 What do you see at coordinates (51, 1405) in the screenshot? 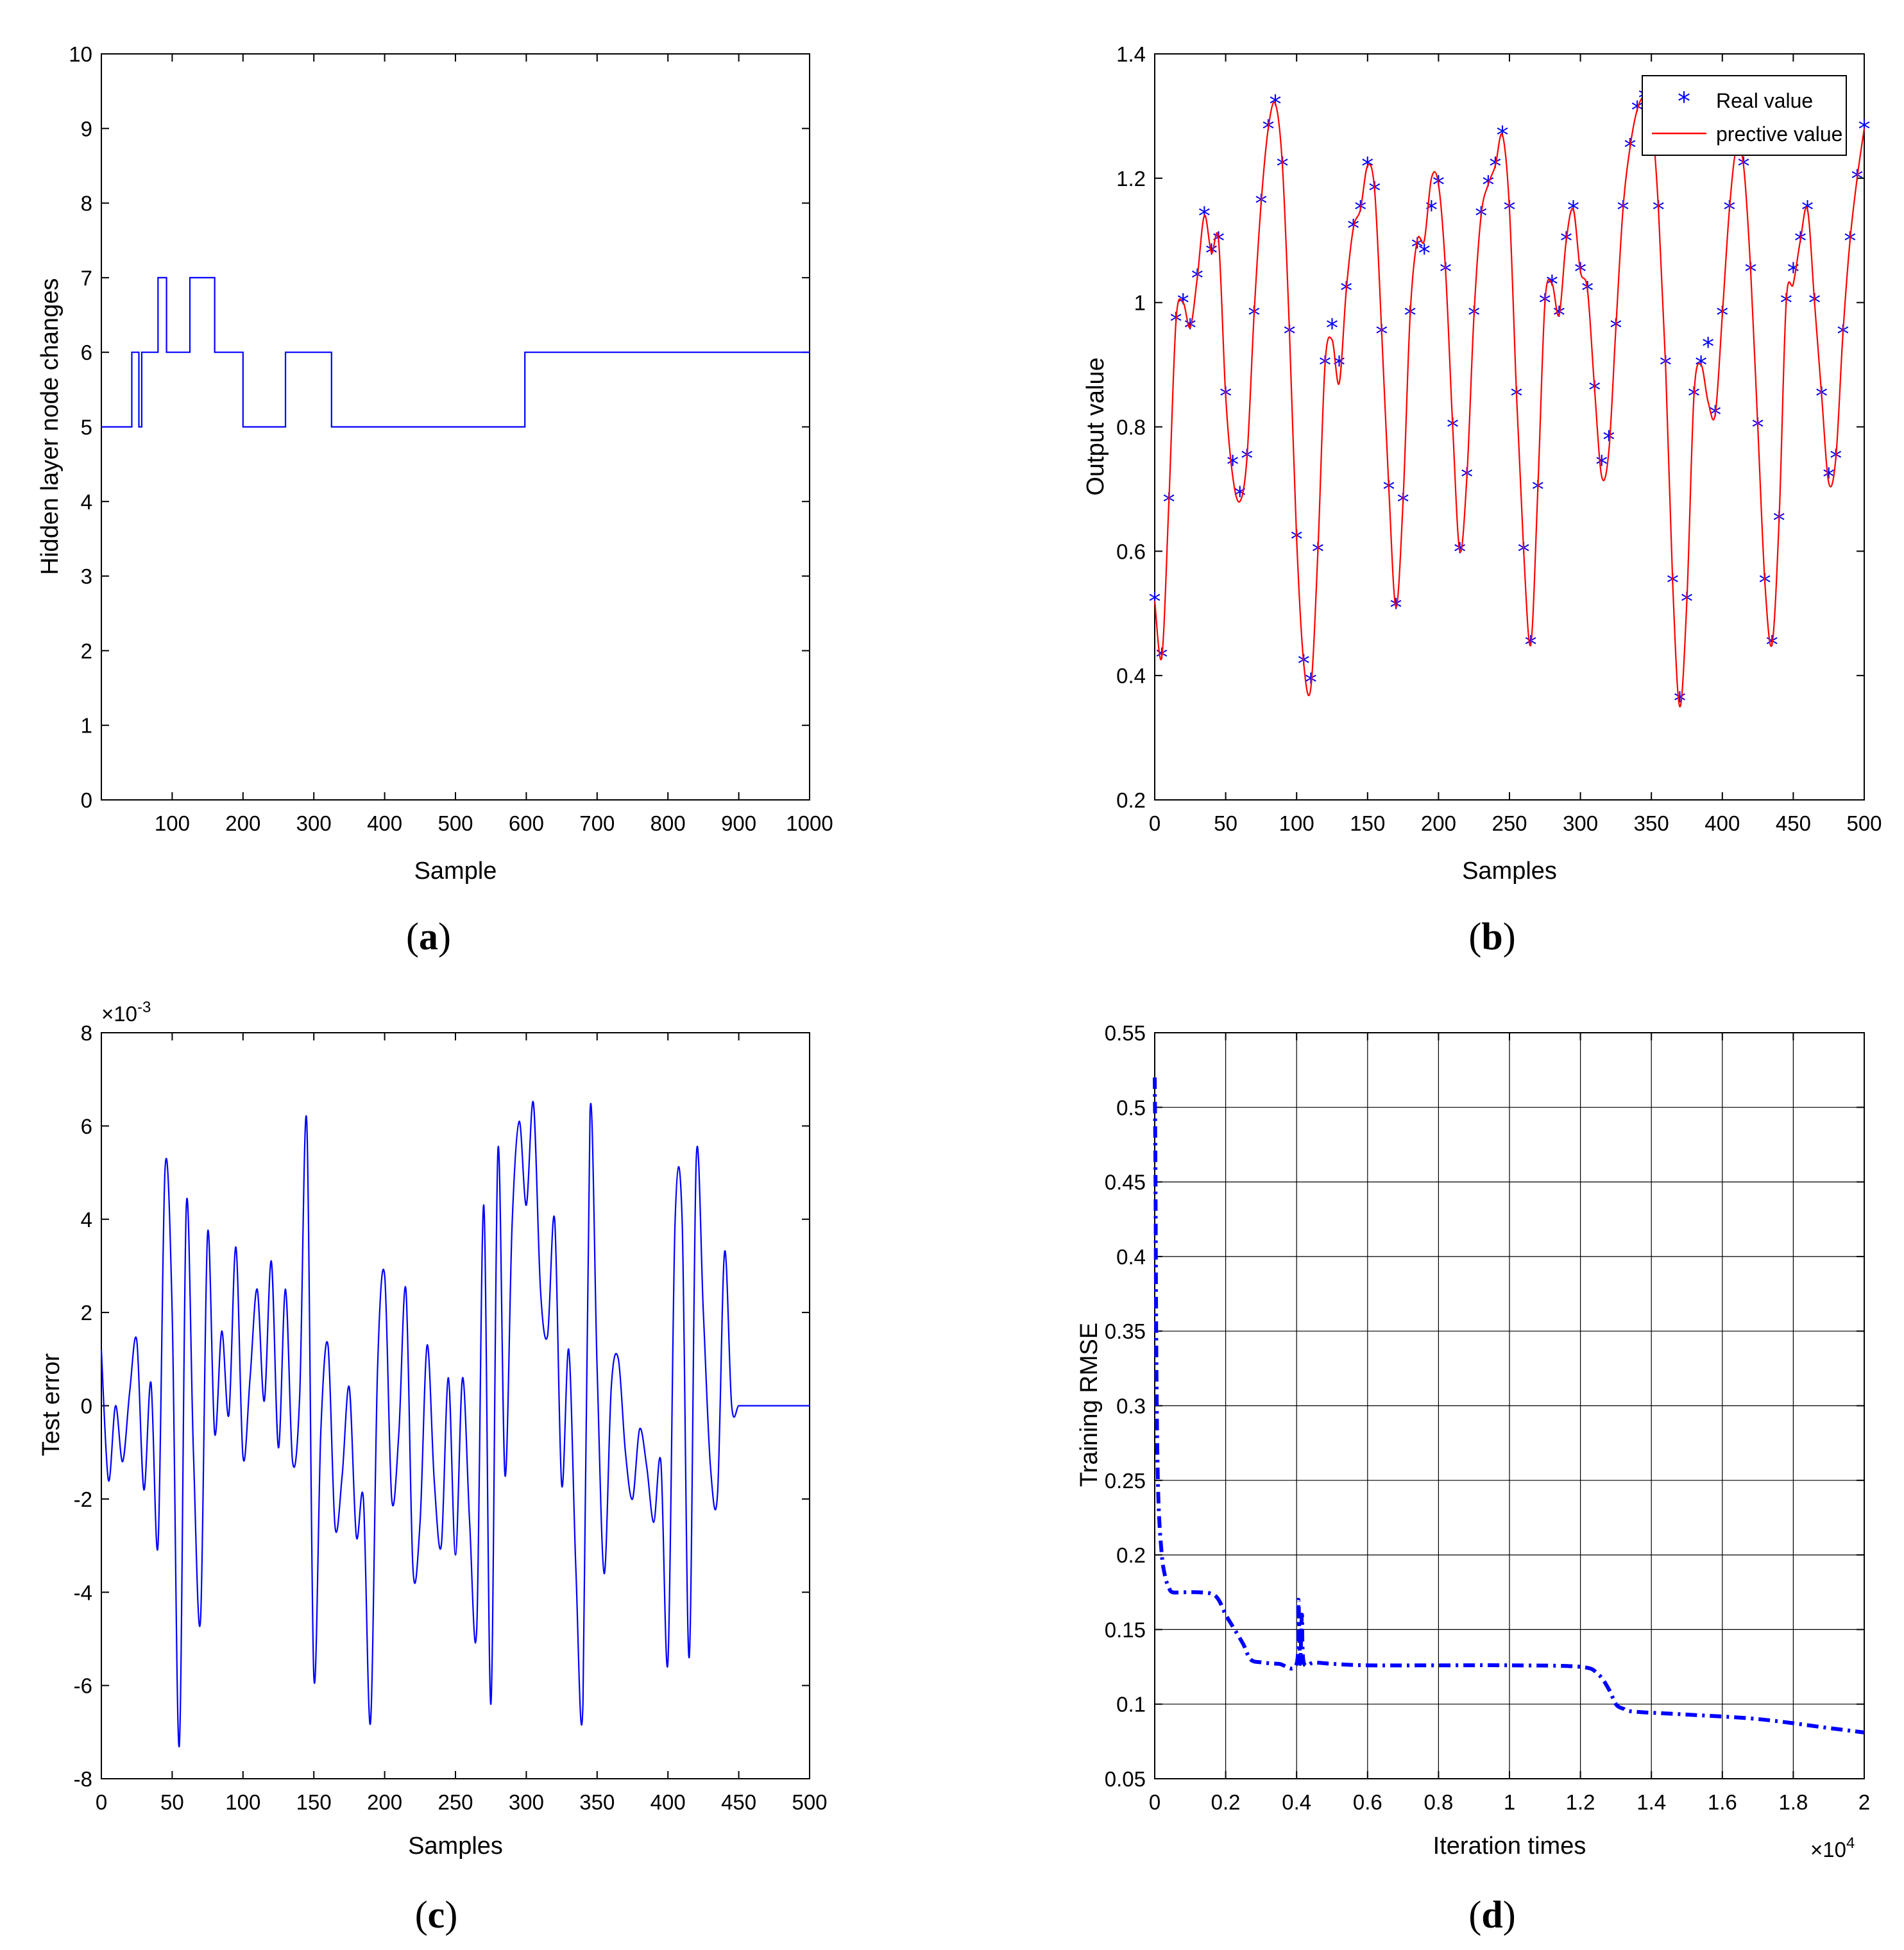
I see `y-axis-label-c: Test error` at bounding box center [51, 1405].